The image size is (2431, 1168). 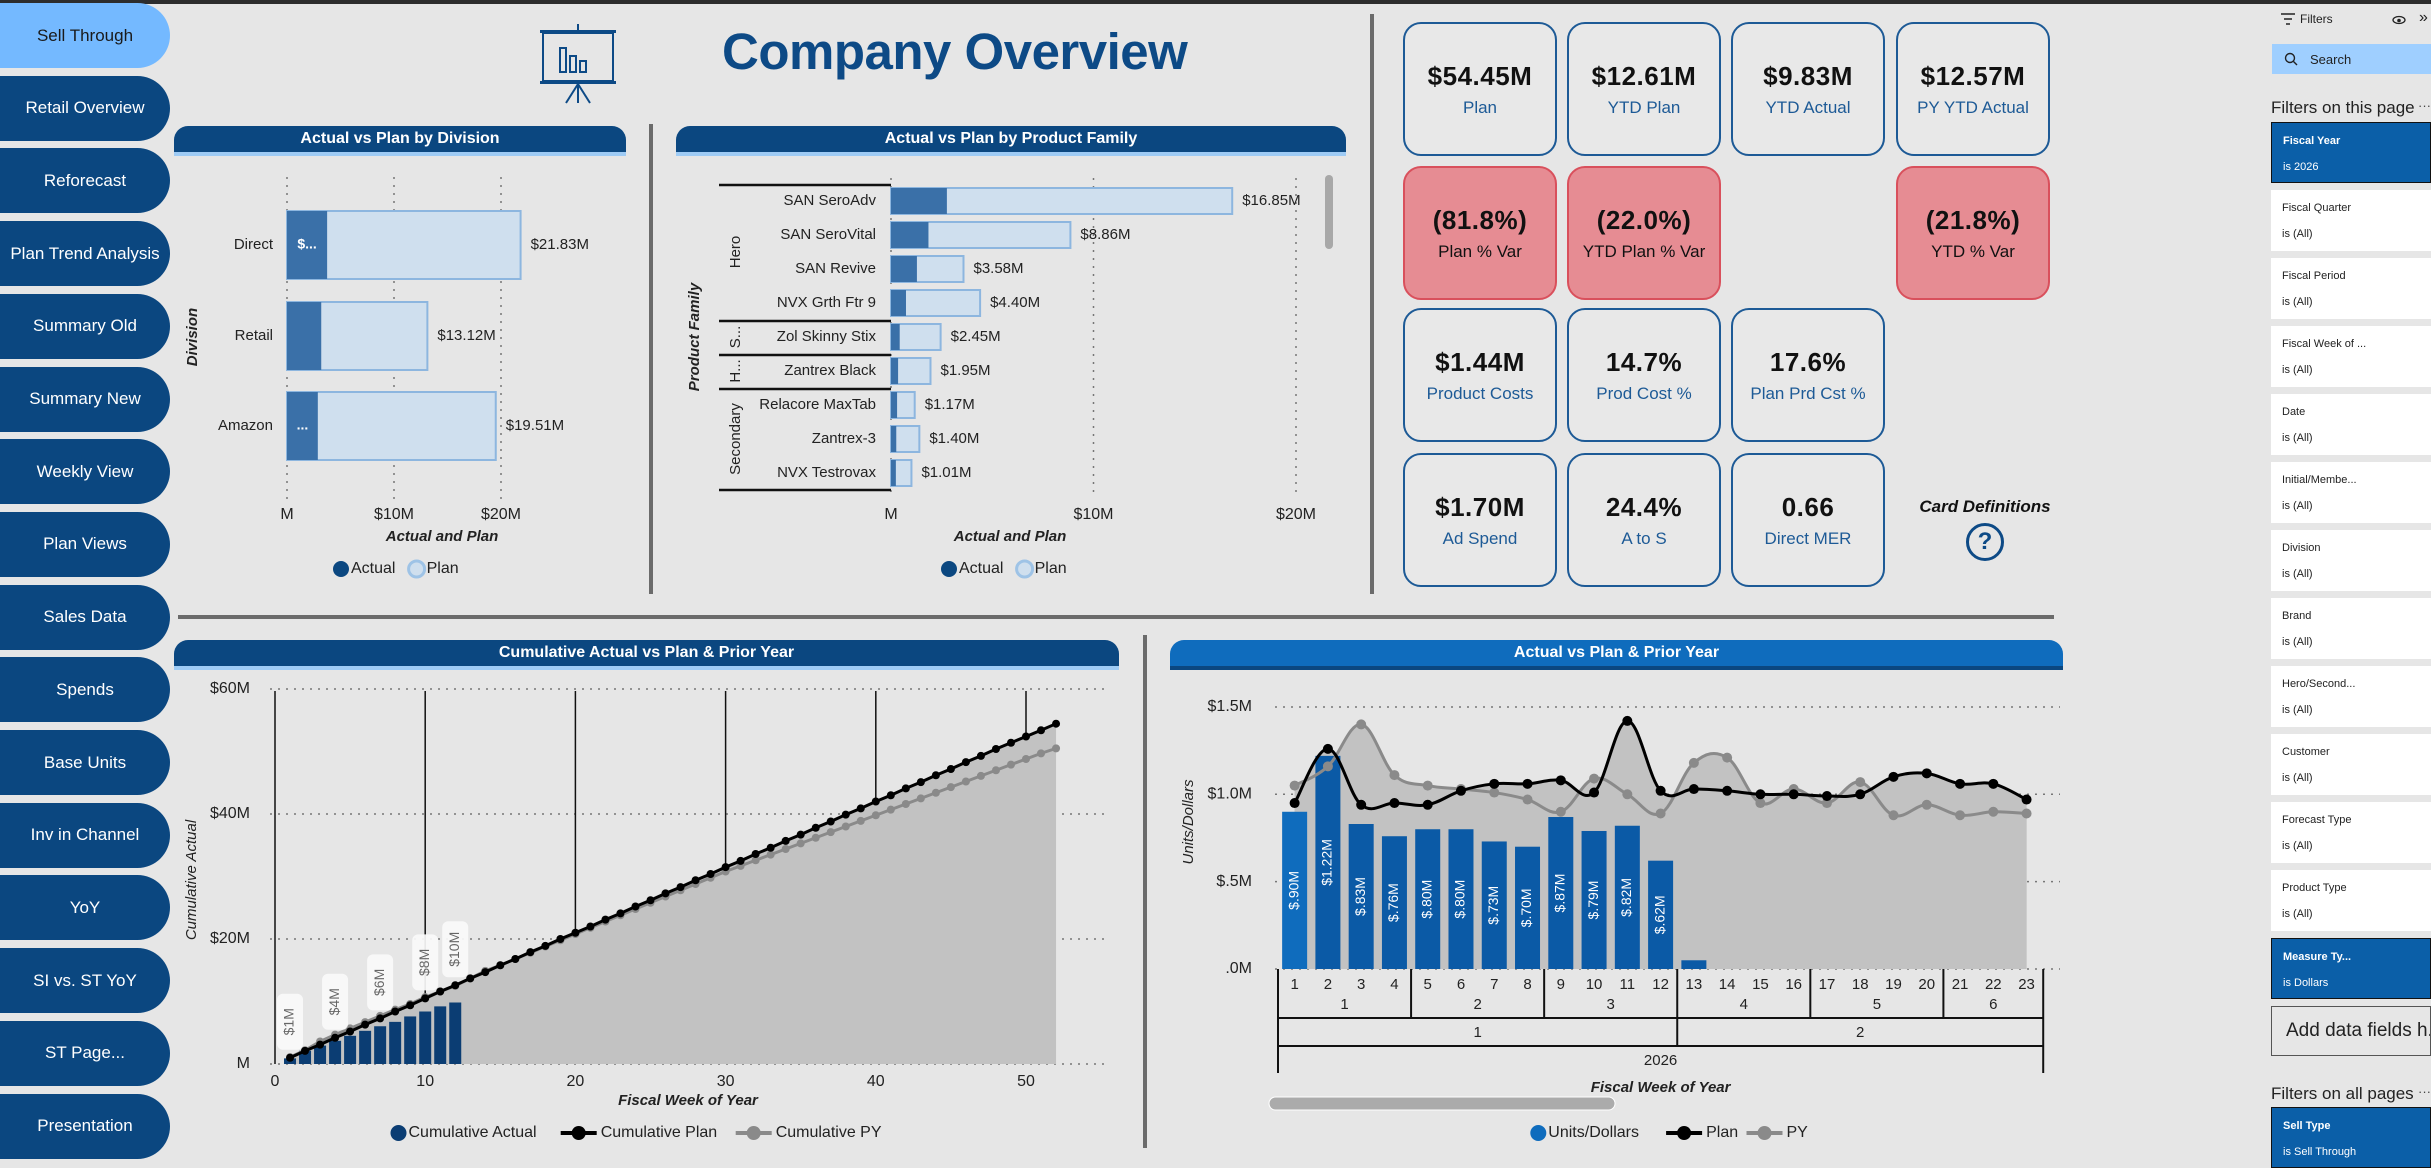 What do you see at coordinates (1760, 984) in the screenshot?
I see `week-tick-label: 15` at bounding box center [1760, 984].